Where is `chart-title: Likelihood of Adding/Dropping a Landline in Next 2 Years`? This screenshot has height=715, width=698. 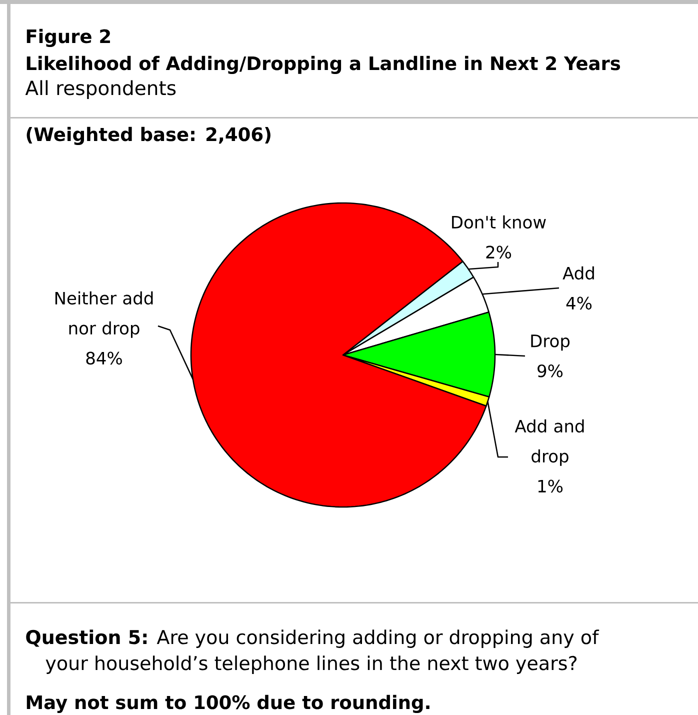 chart-title: Likelihood of Adding/Dropping a Landline in Next 2 Years is located at coordinates (323, 65).